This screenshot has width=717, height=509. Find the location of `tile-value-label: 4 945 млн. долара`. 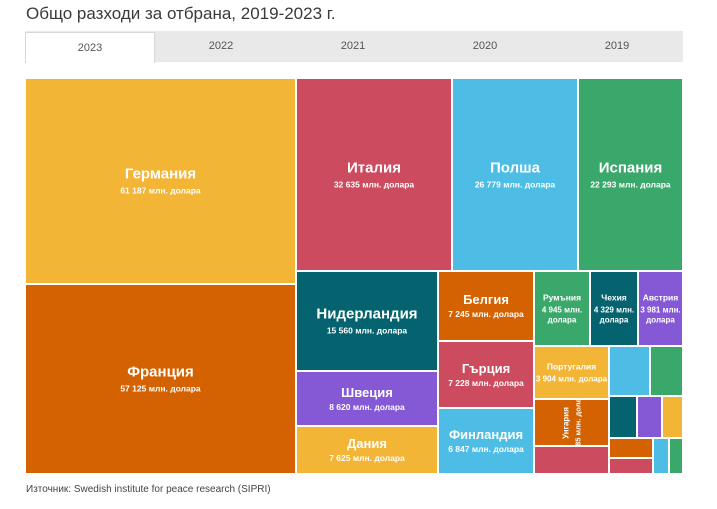

tile-value-label: 4 945 млн. долара is located at coordinates (562, 314).